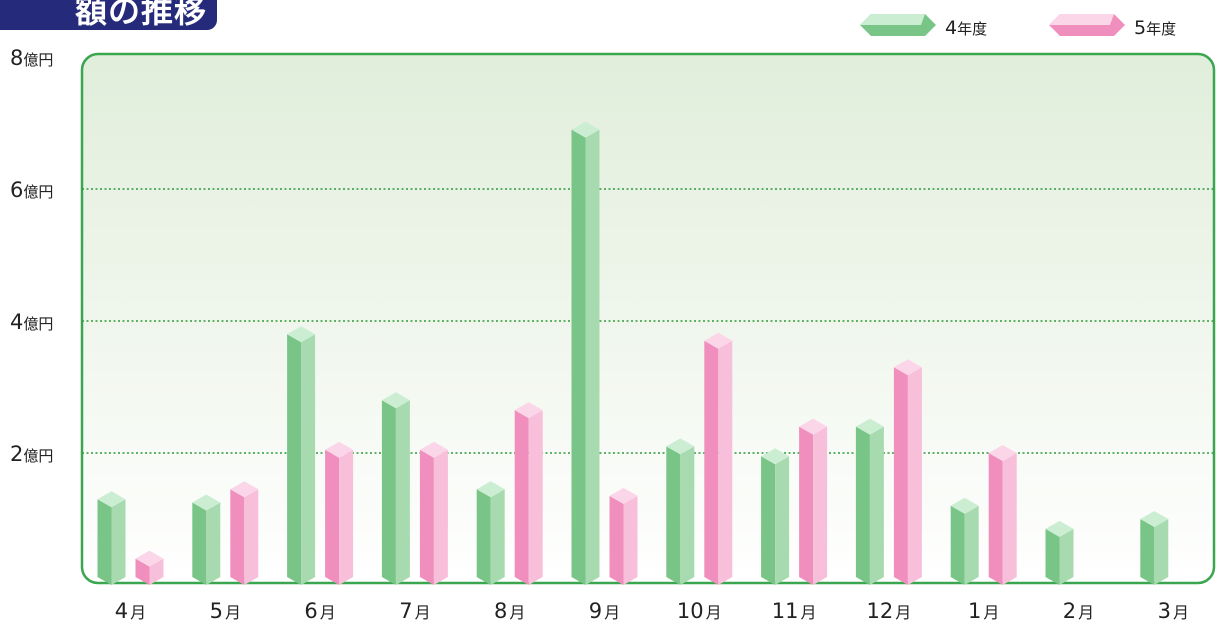  I want to click on bar-series1-7月, so click(395, 488).